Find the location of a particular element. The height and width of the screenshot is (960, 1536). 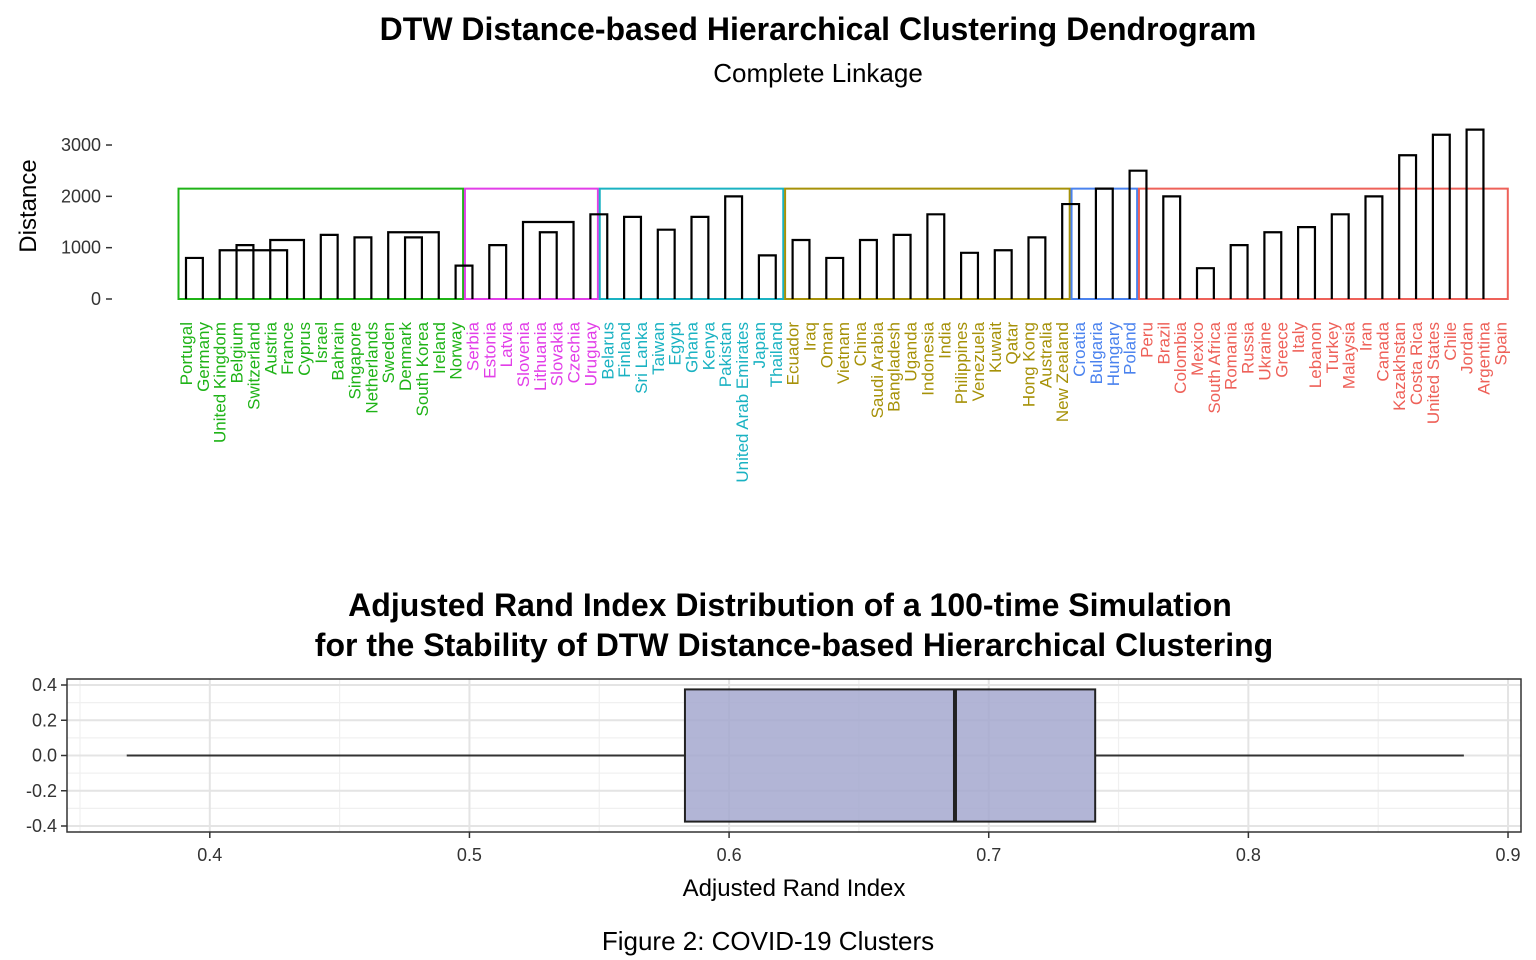

boxplot-x-axis: 0.4 0.5 0.6 0.7 0.8 0.9 is located at coordinates (859, 848).